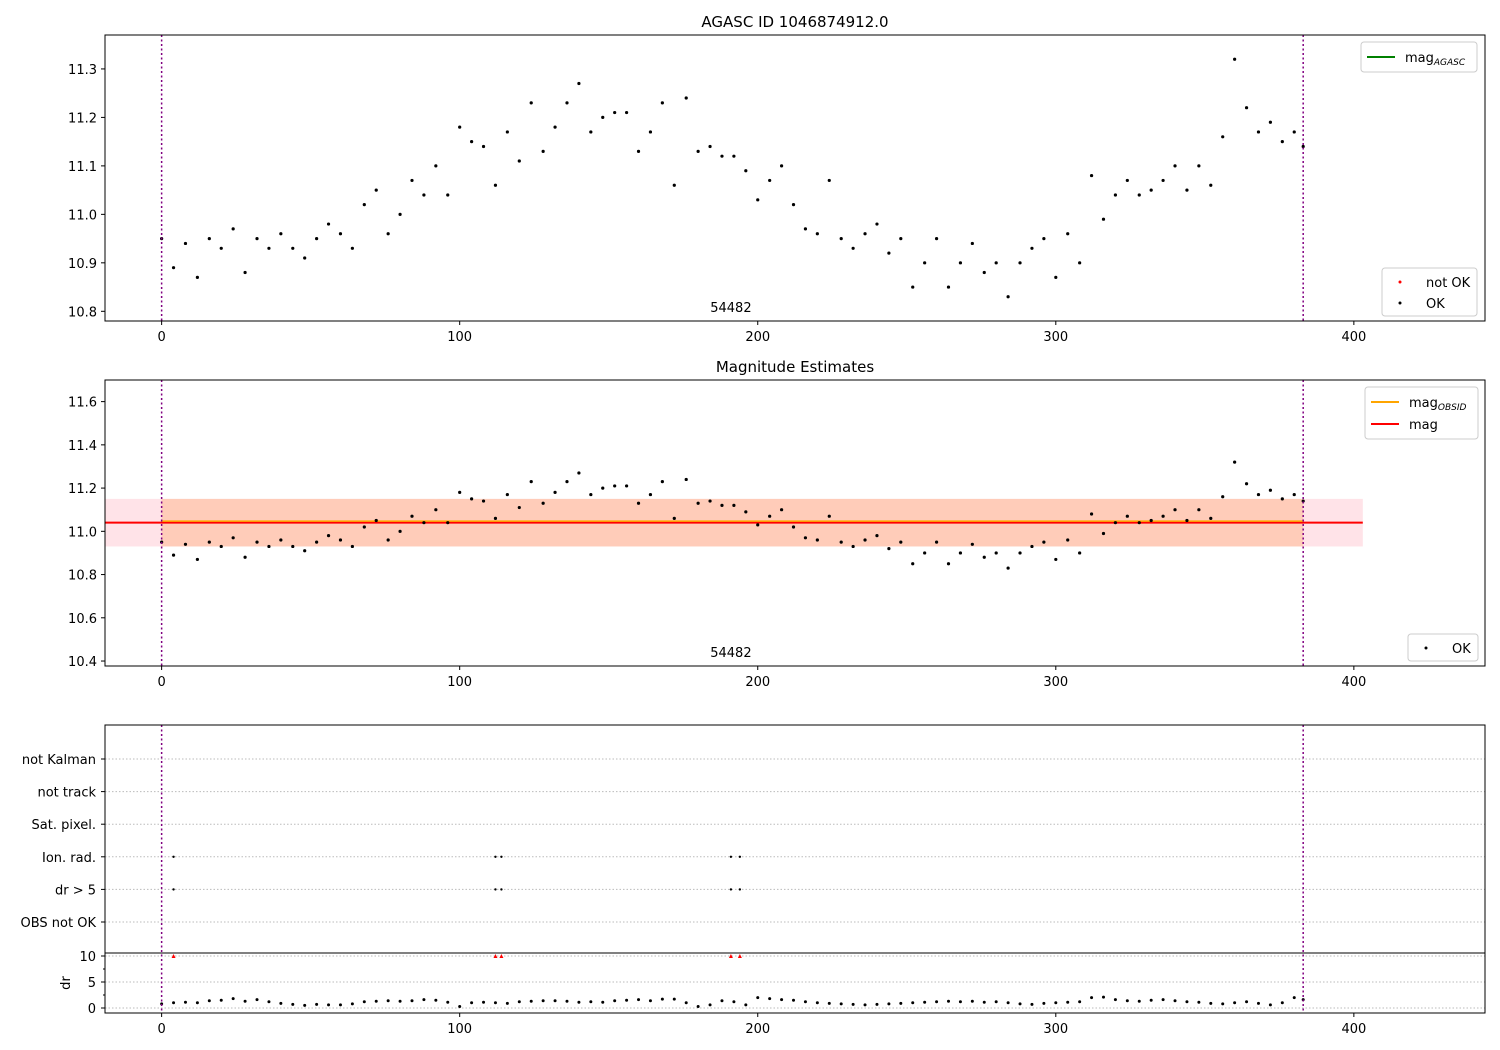 The width and height of the screenshot is (1500, 1050). What do you see at coordinates (92, 983) in the screenshot?
I see `dr-tick-label: 5` at bounding box center [92, 983].